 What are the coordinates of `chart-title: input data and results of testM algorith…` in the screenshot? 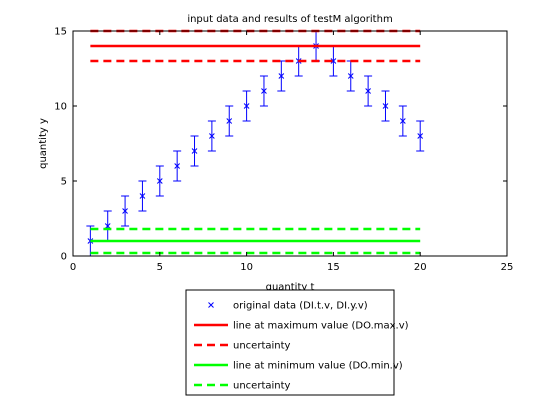 It's located at (289, 19).